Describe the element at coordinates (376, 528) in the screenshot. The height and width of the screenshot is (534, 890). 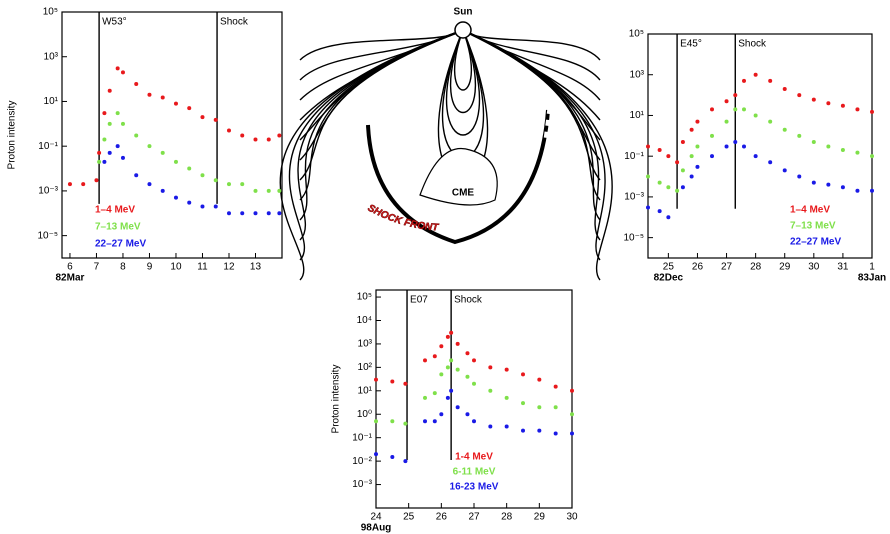
I see `x-date-label: 98Aug` at that location.